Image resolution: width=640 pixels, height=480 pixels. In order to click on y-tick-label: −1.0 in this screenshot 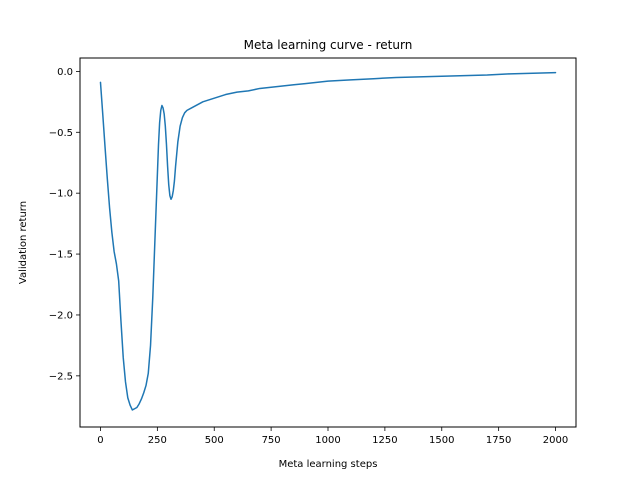, I will do `click(61, 194)`.